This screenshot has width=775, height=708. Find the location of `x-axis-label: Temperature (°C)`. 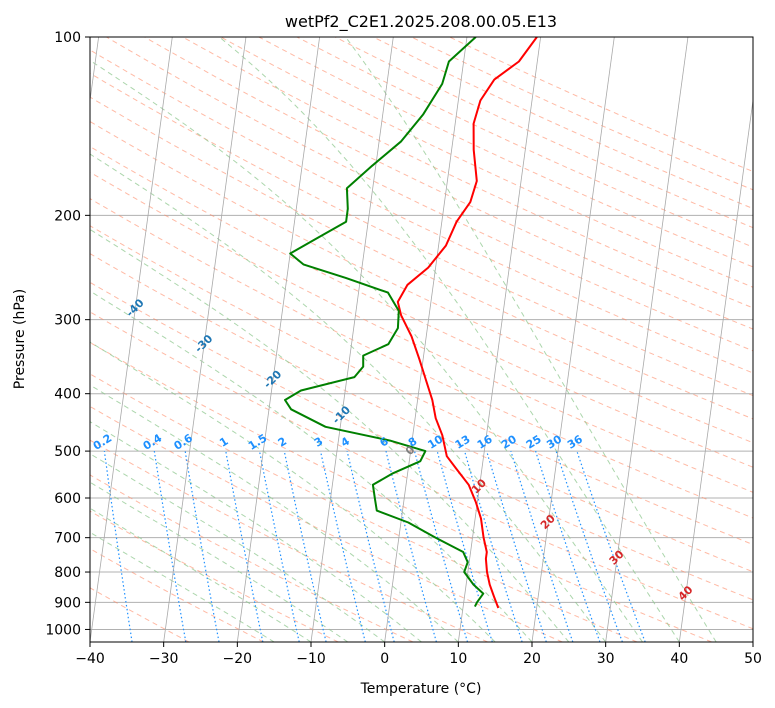

x-axis-label: Temperature (°C) is located at coordinates (421, 689).